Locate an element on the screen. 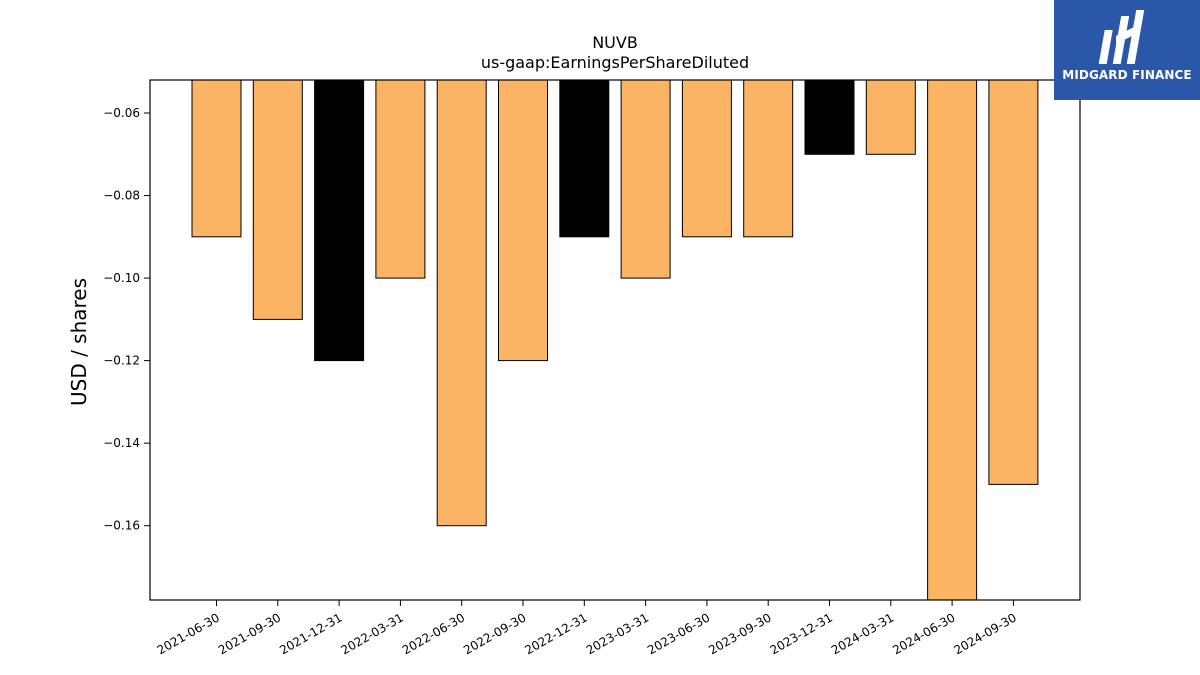 The width and height of the screenshot is (1200, 675). chart-title: NUVB is located at coordinates (615, 42).